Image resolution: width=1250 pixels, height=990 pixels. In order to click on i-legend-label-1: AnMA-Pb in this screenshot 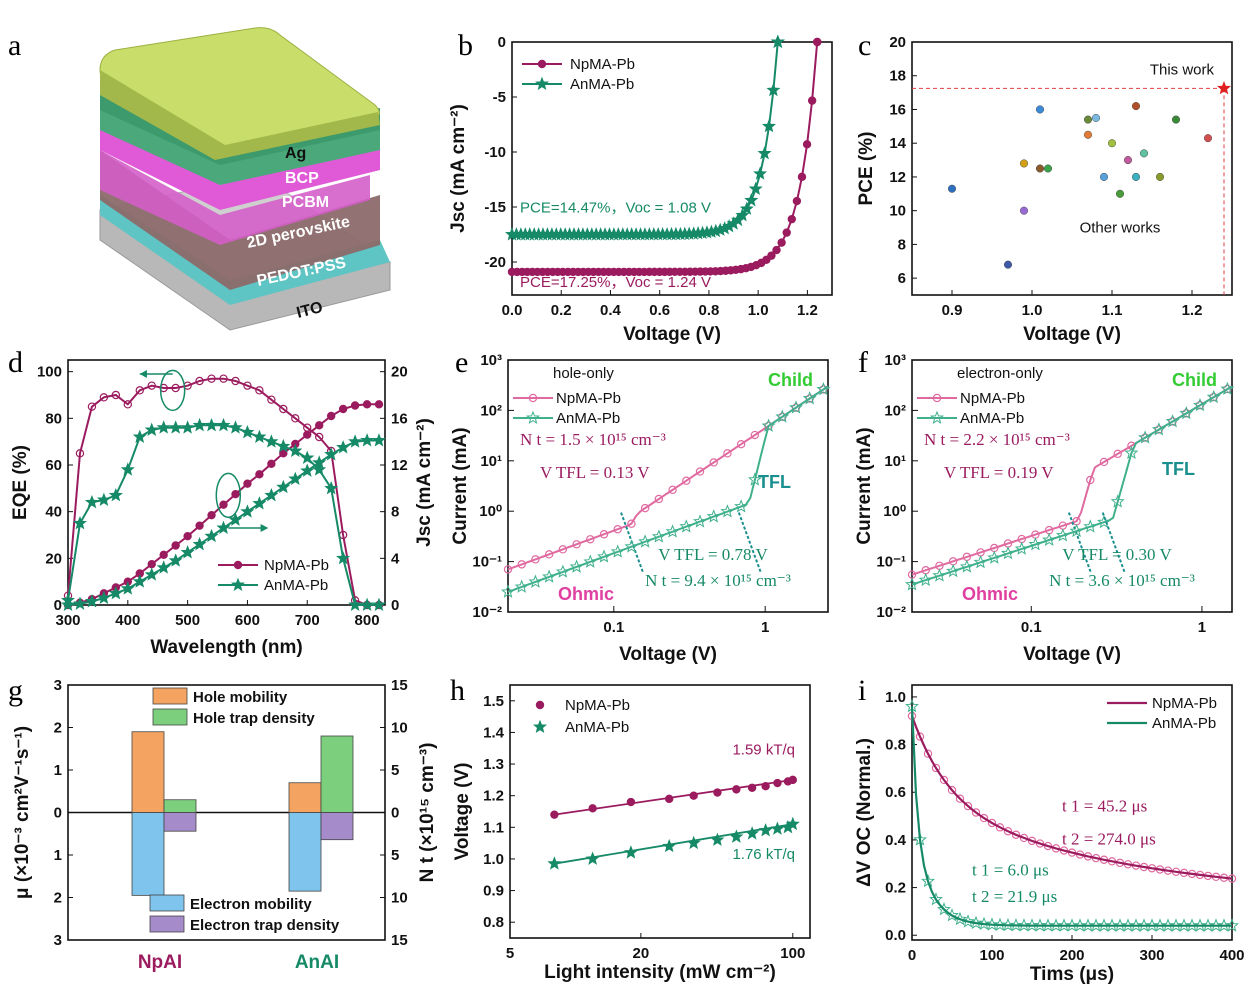, I will do `click(1184, 723)`.